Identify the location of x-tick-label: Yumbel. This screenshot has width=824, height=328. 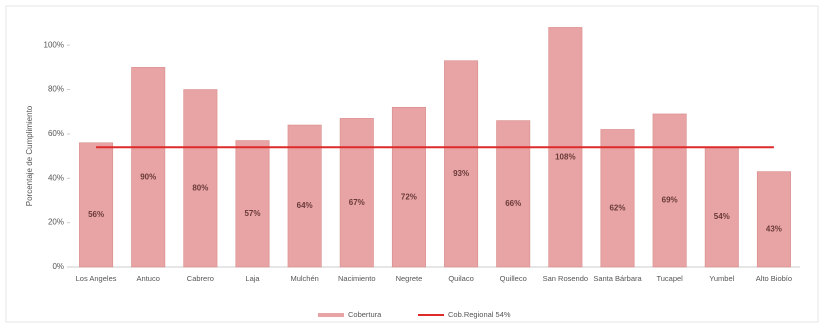
(721, 278).